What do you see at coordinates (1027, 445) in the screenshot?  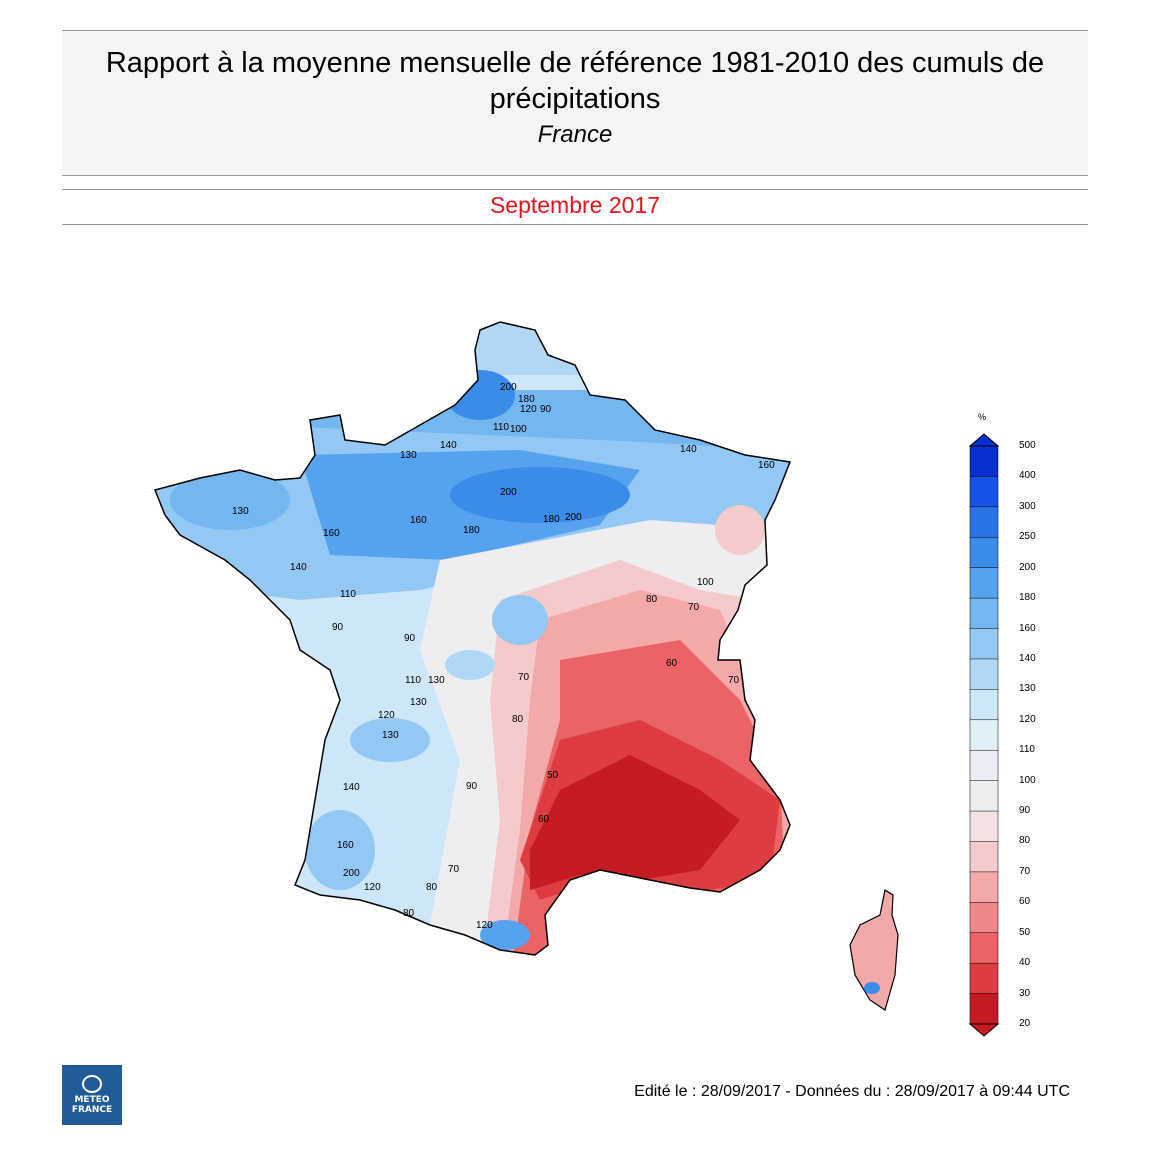 I see `legend-label: 500` at bounding box center [1027, 445].